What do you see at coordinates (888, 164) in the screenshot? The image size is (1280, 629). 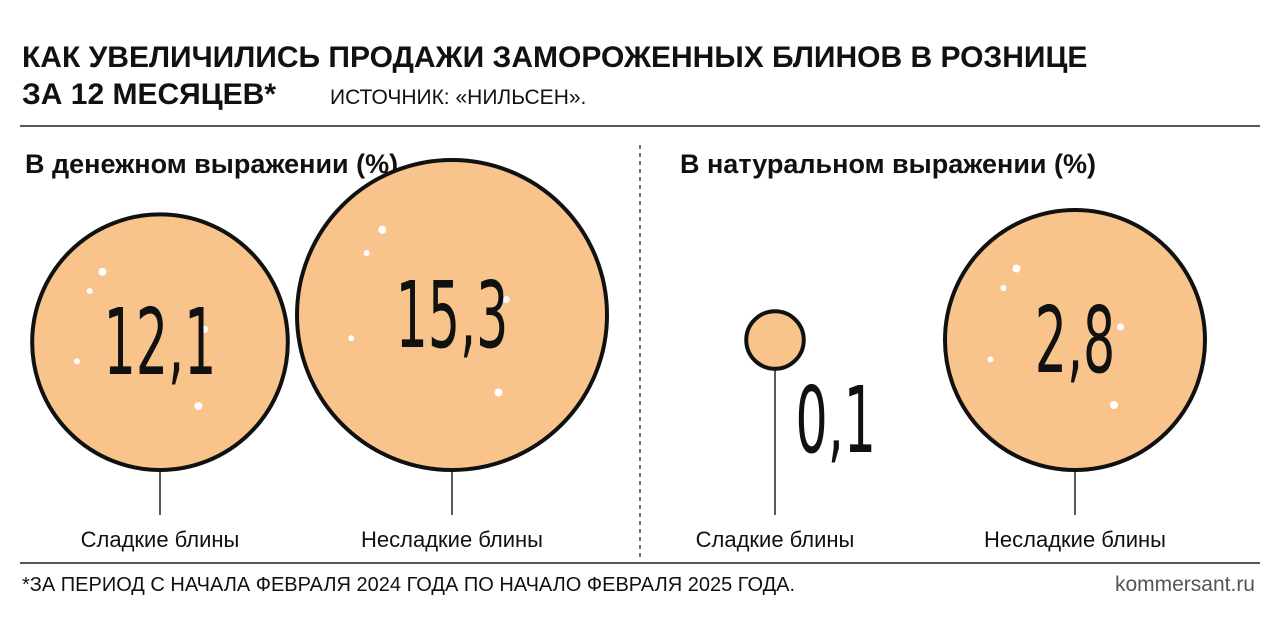 I see `panel-title: В натуральном выражении (%)` at bounding box center [888, 164].